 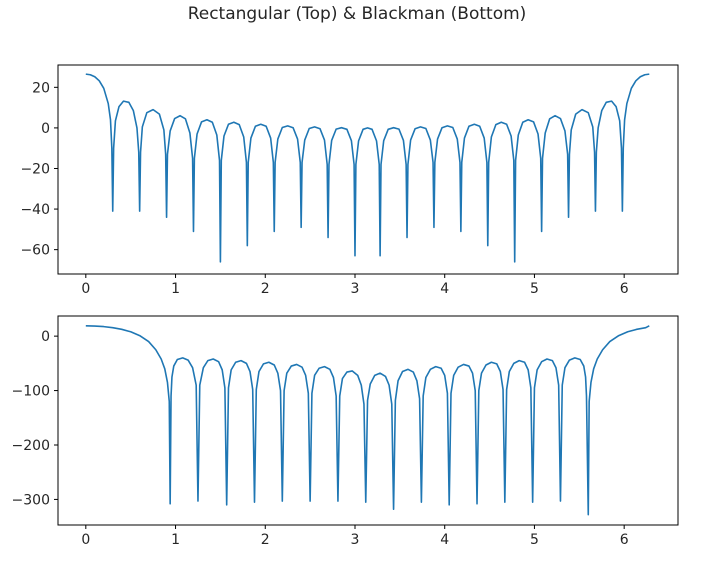 I want to click on y-tick-label: −300, so click(x=31, y=500).